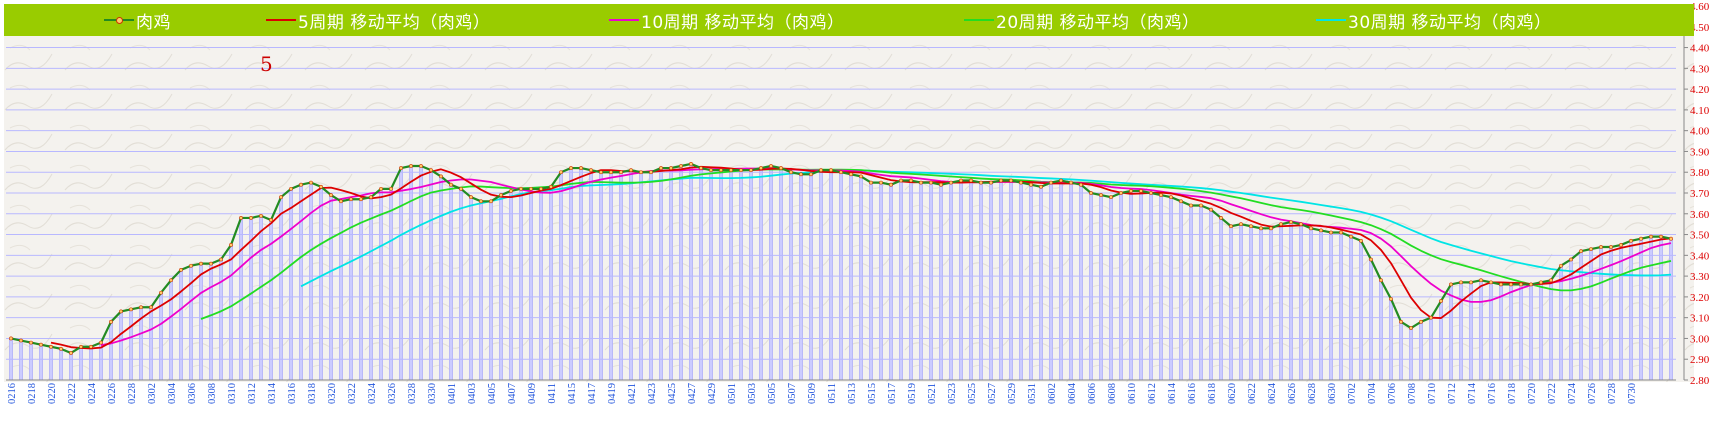 The image size is (1725, 425). I want to click on x-tick-label: 0618, so click(1212, 393).